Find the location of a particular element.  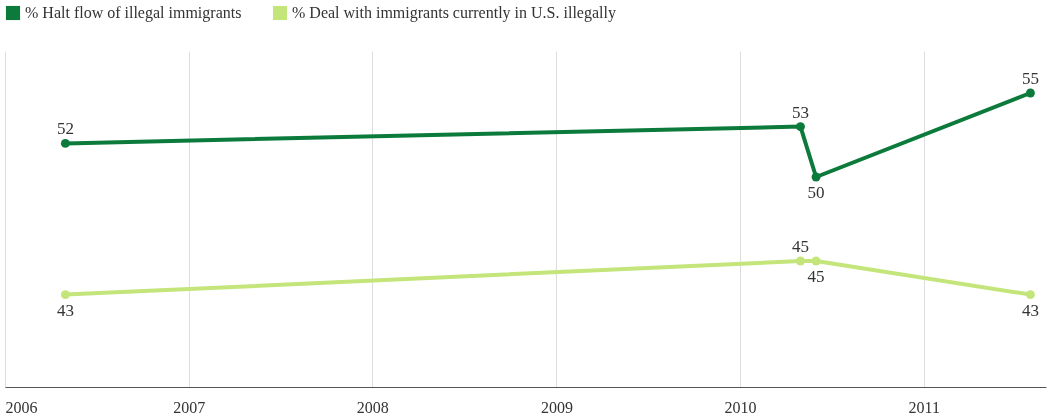

x-tick-label: 2009 is located at coordinates (556, 407).